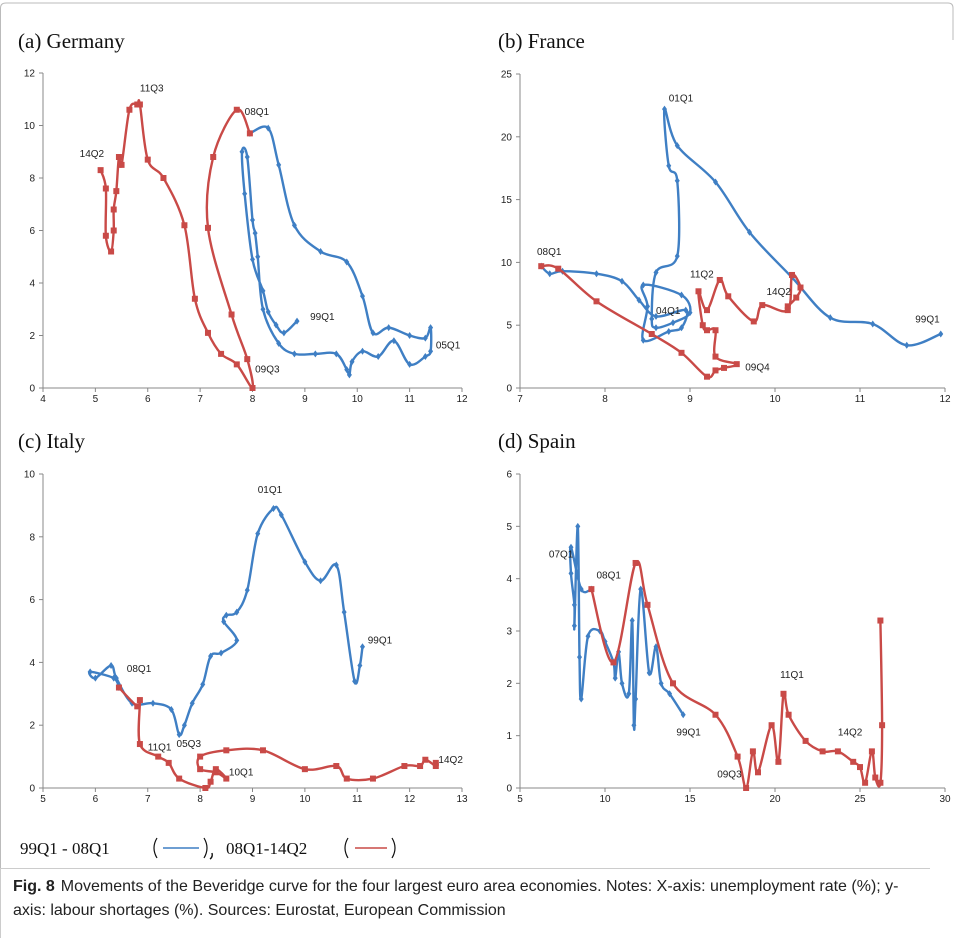  Describe the element at coordinates (410, 799) in the screenshot. I see `x-tick-label: 12` at that location.